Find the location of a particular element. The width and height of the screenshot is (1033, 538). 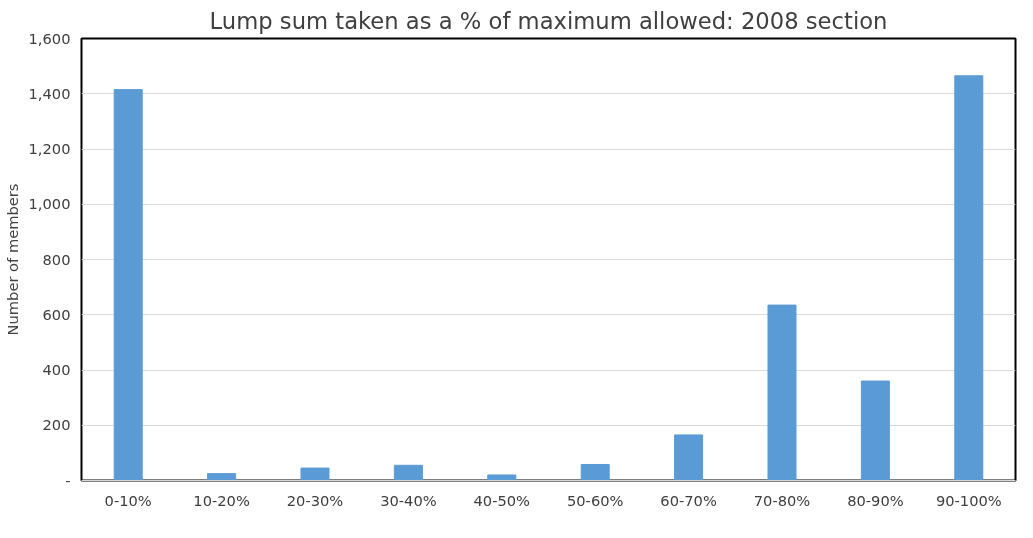

x-tick-label: 50-60% is located at coordinates (595, 500).